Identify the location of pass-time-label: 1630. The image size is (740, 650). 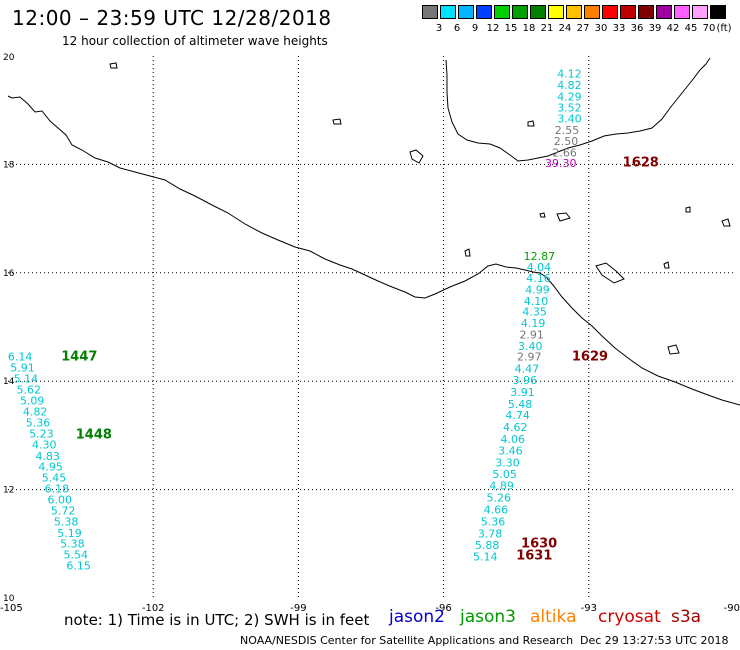
(539, 544).